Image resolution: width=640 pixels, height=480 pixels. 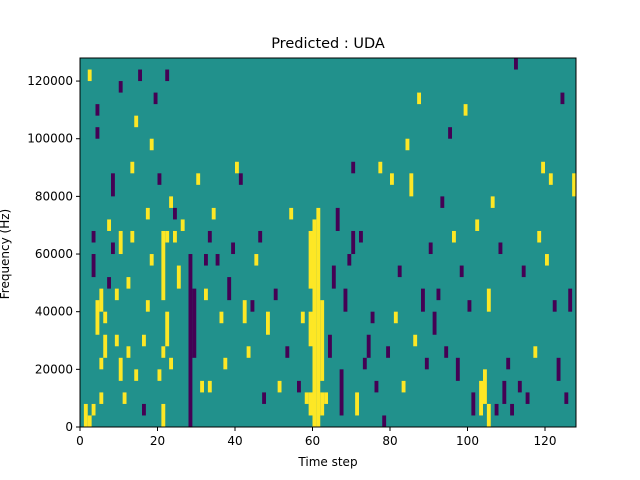 I want to click on x-tick-label: 20, so click(x=157, y=441).